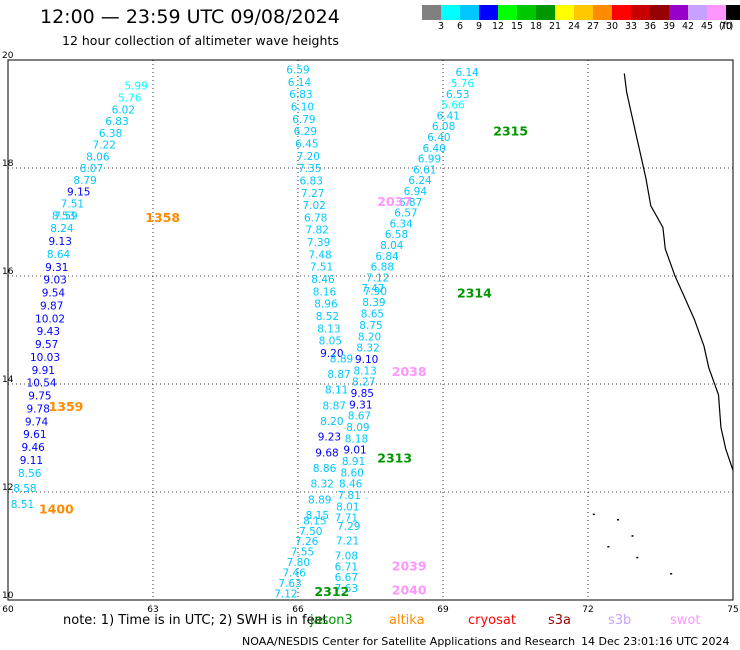 The height and width of the screenshot is (650, 740). Describe the element at coordinates (347, 507) in the screenshot. I see `wave-height-label: 8.01` at that location.